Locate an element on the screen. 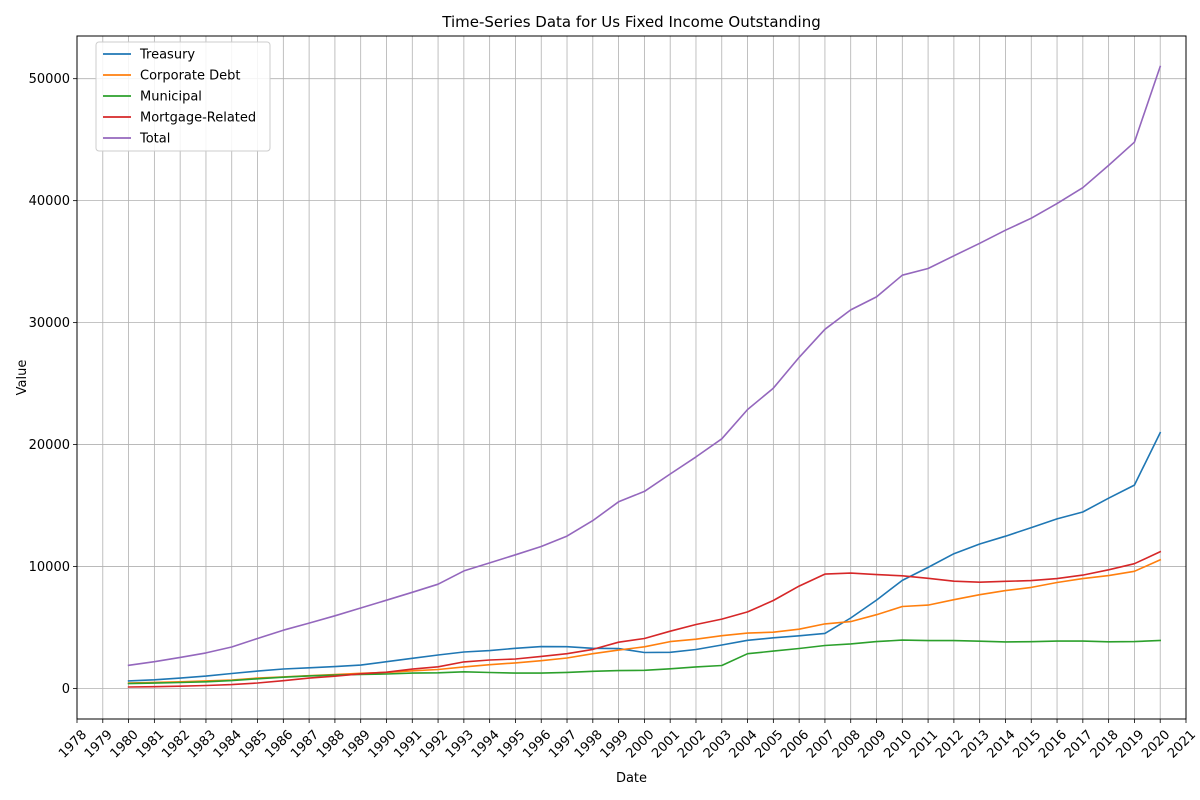 This screenshot has height=800, width=1200. y-axis-ticks: 0 10000 20000 30000 40000 50000 is located at coordinates (53, 384).